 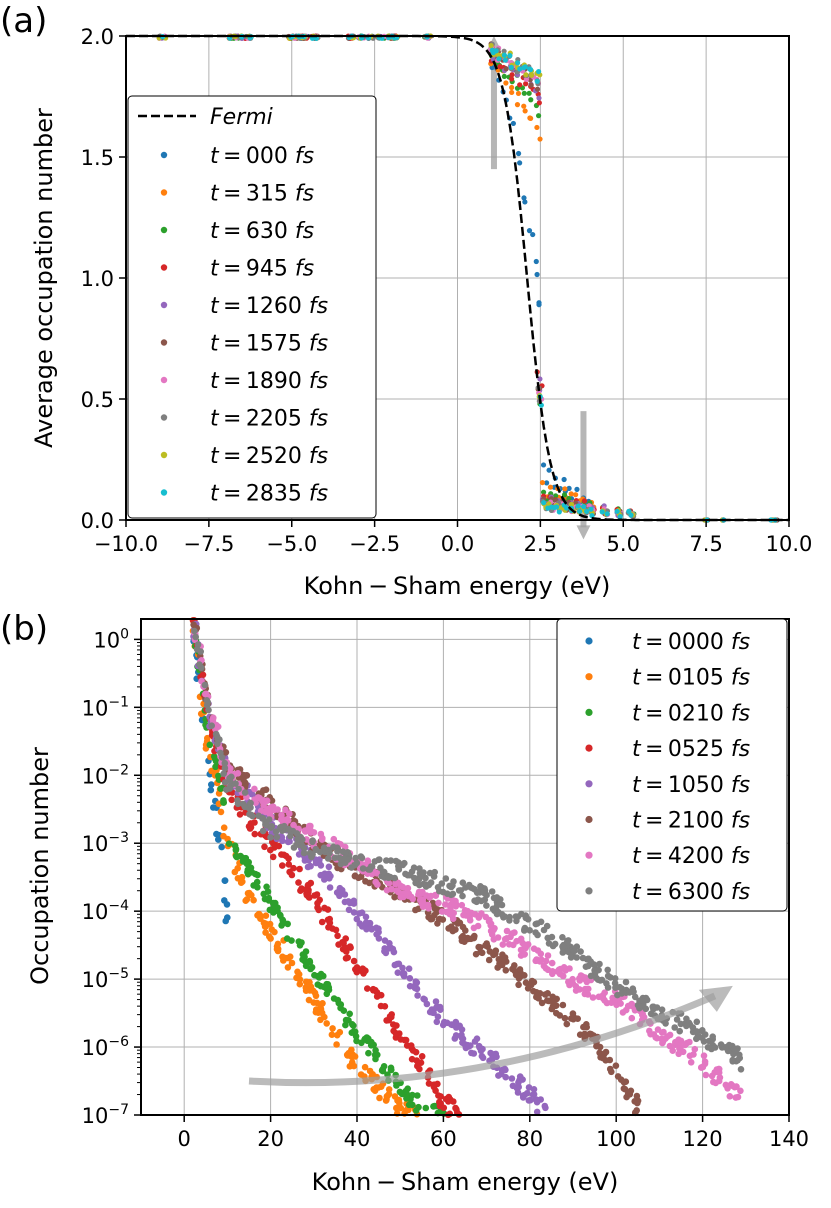 What do you see at coordinates (637, 892) in the screenshot?
I see `legend-b-t: t` at bounding box center [637, 892].